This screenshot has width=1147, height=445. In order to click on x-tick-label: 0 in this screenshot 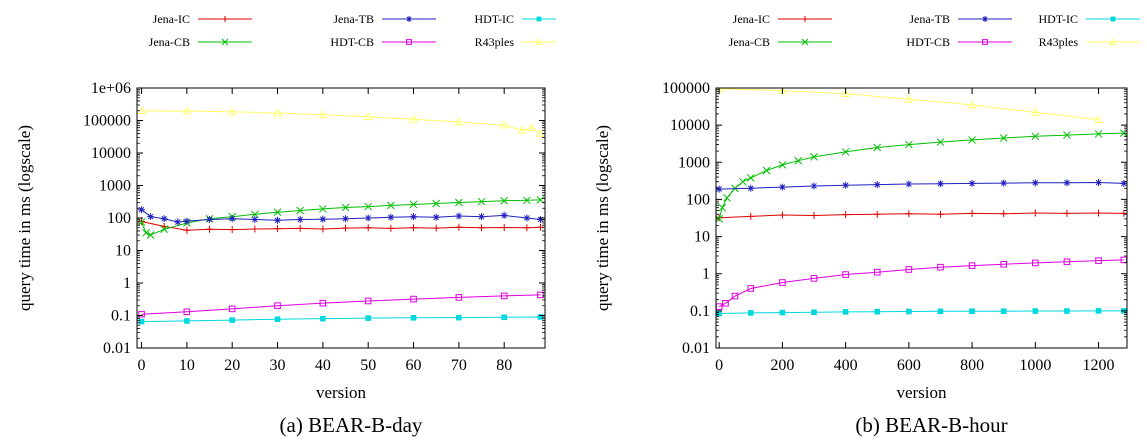, I will do `click(142, 365)`.